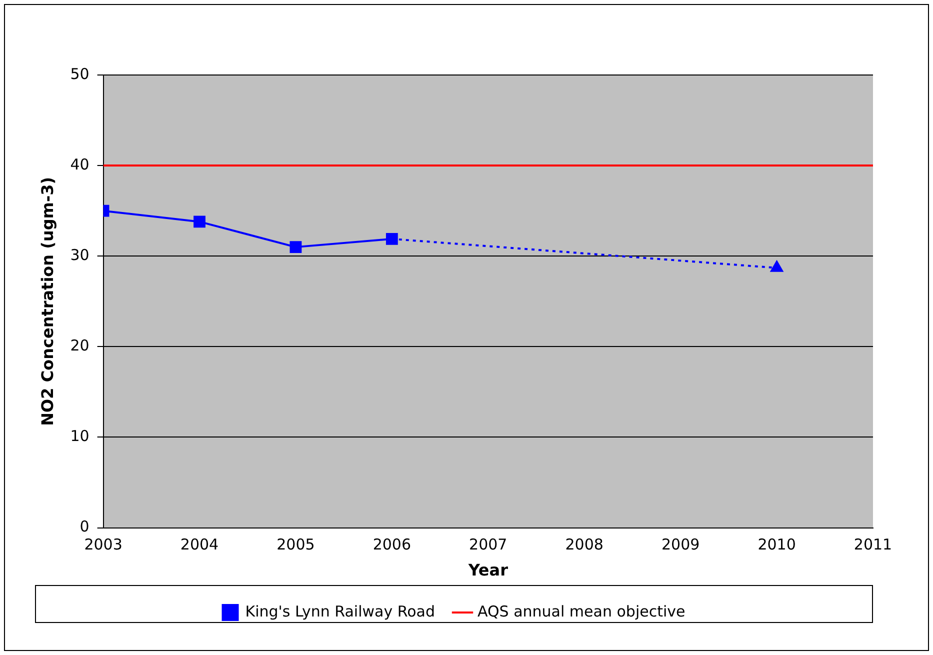 The image size is (933, 655). Describe the element at coordinates (47, 301) in the screenshot. I see `y-axis-title: NO2 Concentration (ugm-3)` at that location.